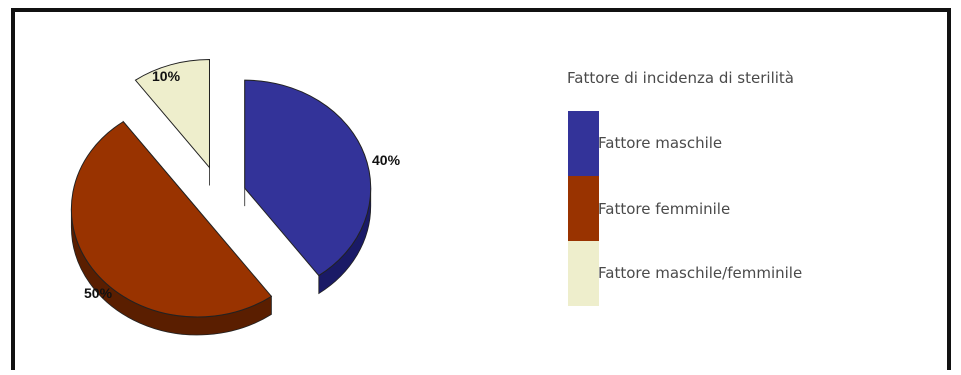  What do you see at coordinates (98, 293) in the screenshot?
I see `pie-slice-label-1: 50%` at bounding box center [98, 293].